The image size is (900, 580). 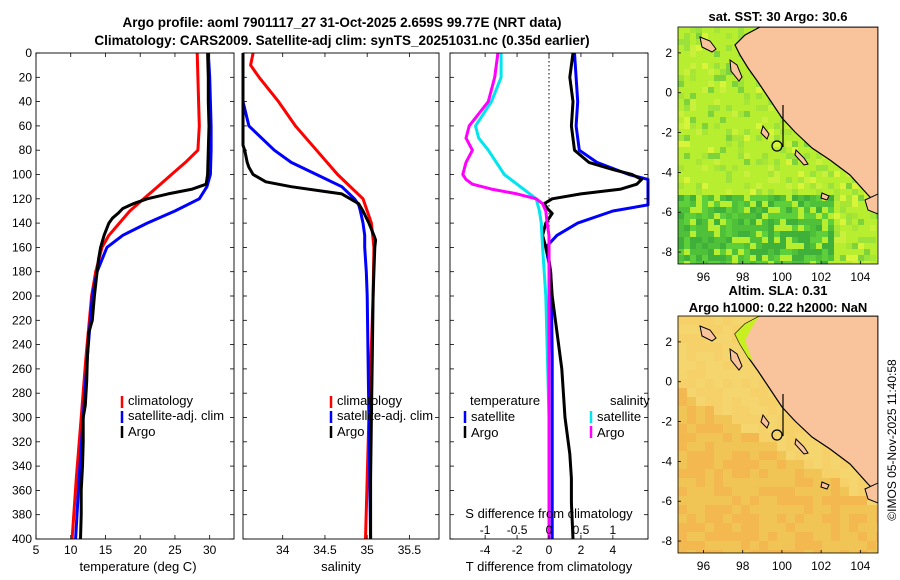 I want to click on legend-t-satellite: satellite, so click(x=493, y=416).